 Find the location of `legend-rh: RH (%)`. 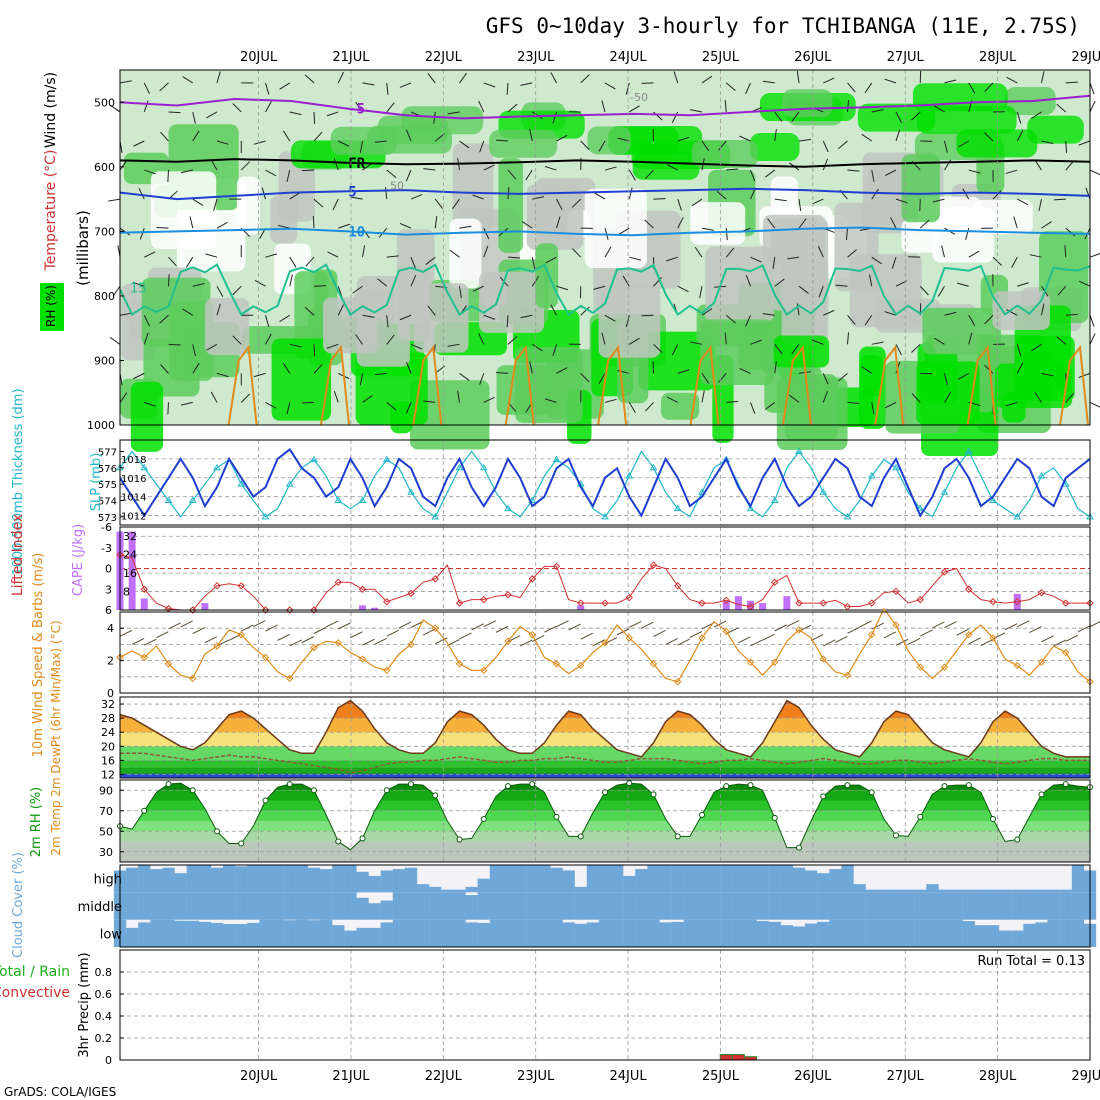

legend-rh: RH (%) is located at coordinates (51, 306).